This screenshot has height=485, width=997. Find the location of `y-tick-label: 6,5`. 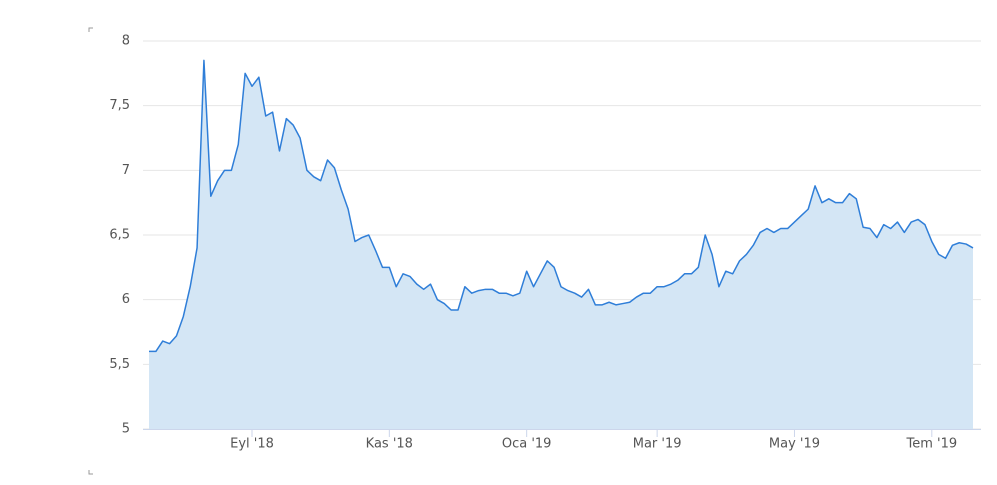

y-tick-label: 6,5 is located at coordinates (119, 235).